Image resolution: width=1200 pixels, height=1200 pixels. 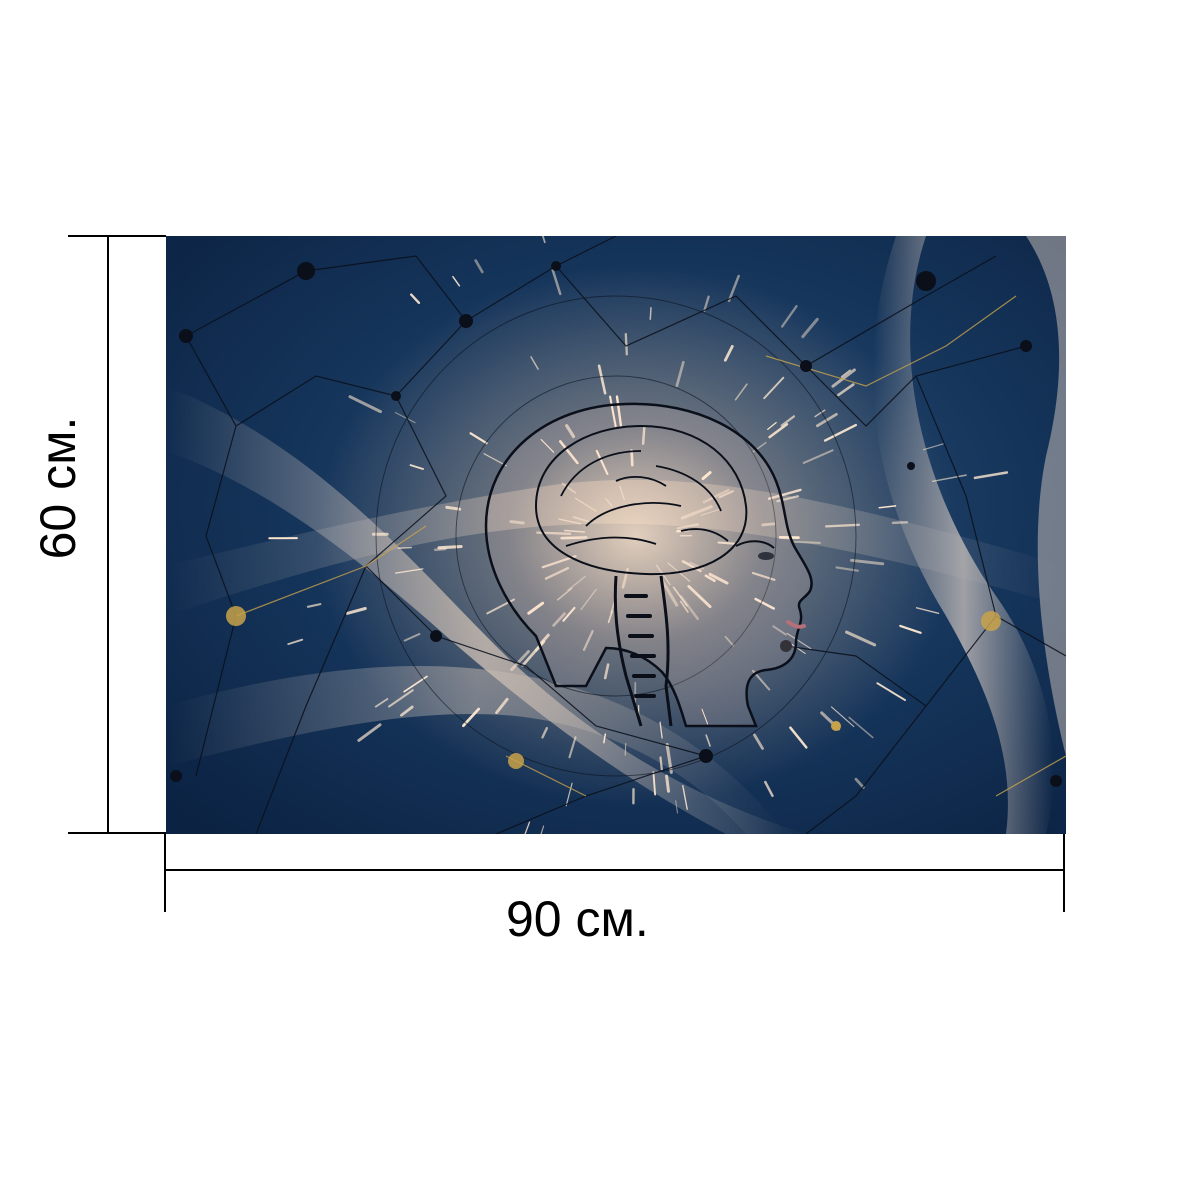 What do you see at coordinates (613, 687) in the screenshot?
I see `network-gold-nodes` at bounding box center [613, 687].